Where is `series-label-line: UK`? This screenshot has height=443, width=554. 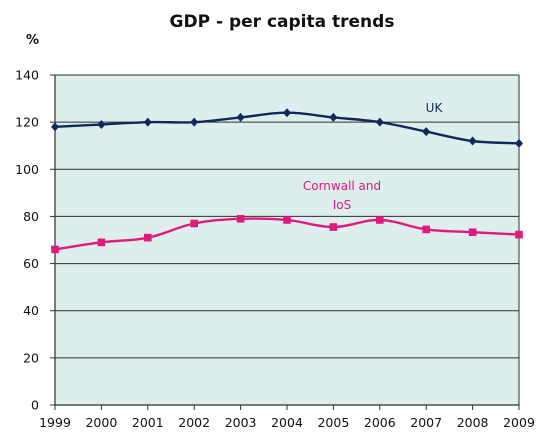
series-label-line: UK is located at coordinates (435, 108).